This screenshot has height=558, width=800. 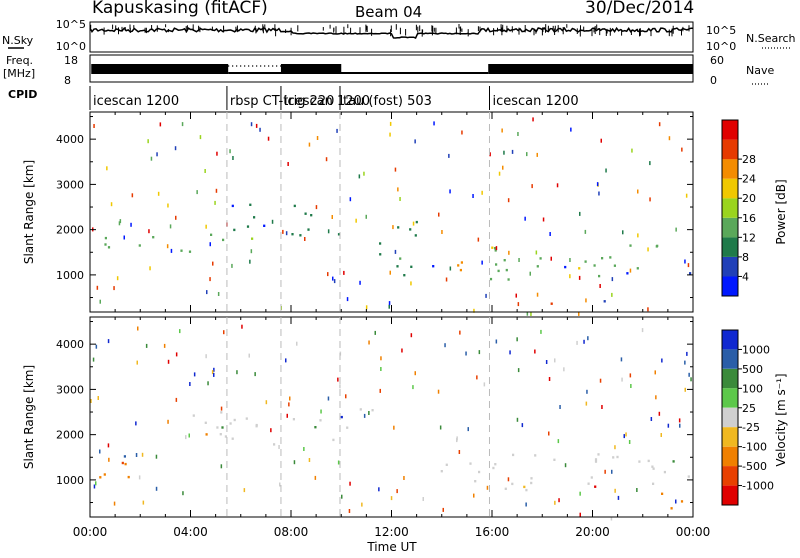 What do you see at coordinates (71, 24) in the screenshot?
I see `noise-left-tick-top: 10^5` at bounding box center [71, 24].